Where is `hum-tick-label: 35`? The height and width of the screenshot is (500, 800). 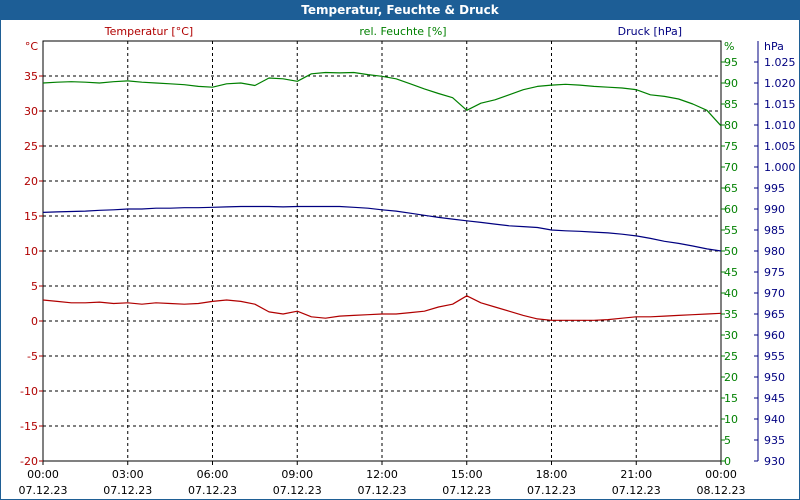
hum-tick-label: 35 is located at coordinates (731, 314).